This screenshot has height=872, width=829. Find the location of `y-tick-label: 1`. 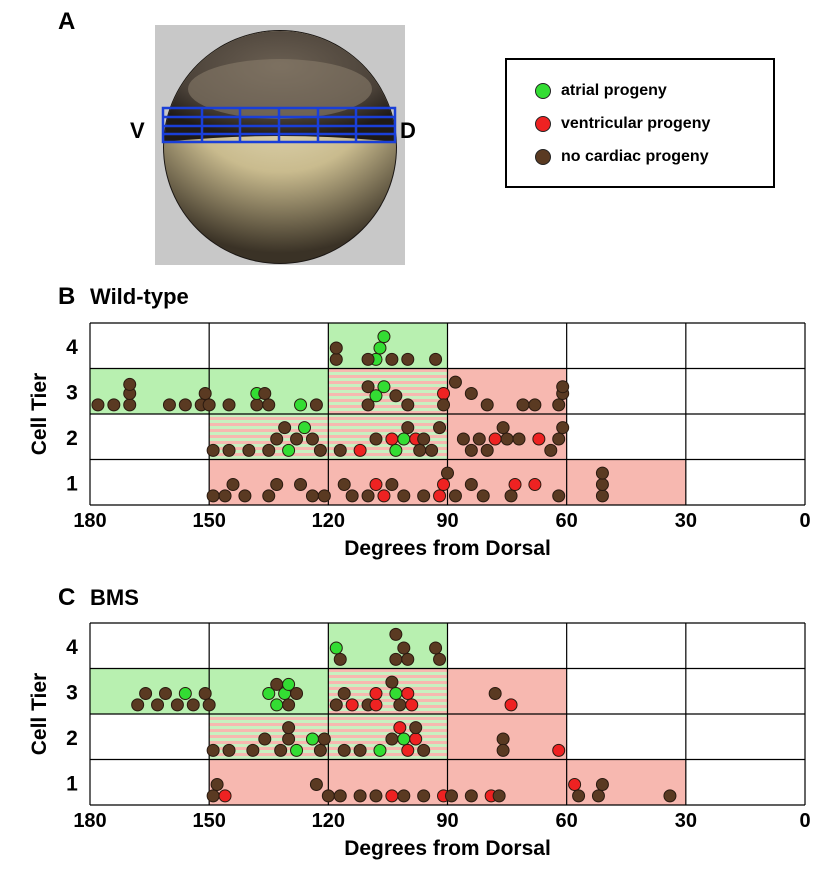

y-tick-label: 1 is located at coordinates (72, 783).